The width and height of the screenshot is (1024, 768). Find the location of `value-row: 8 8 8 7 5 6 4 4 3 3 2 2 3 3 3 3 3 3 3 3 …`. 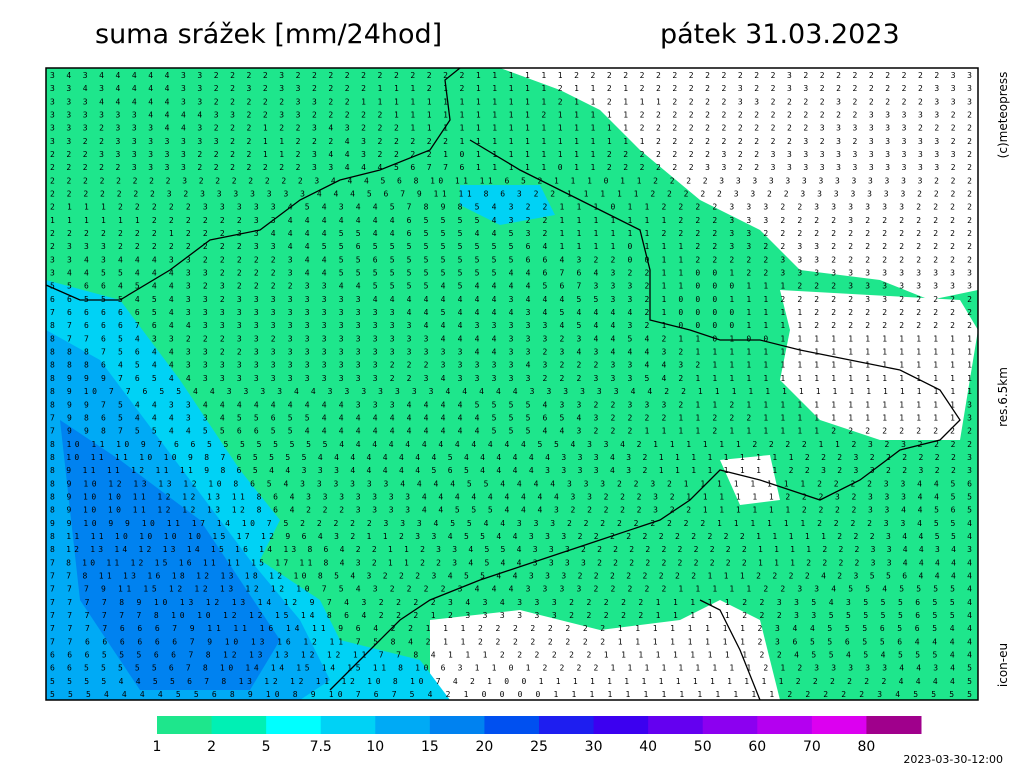

value-row: 8 8 8 7 5 6 4 4 3 3 2 2 3 3 3 3 3 3 3 3 … is located at coordinates (511, 352).